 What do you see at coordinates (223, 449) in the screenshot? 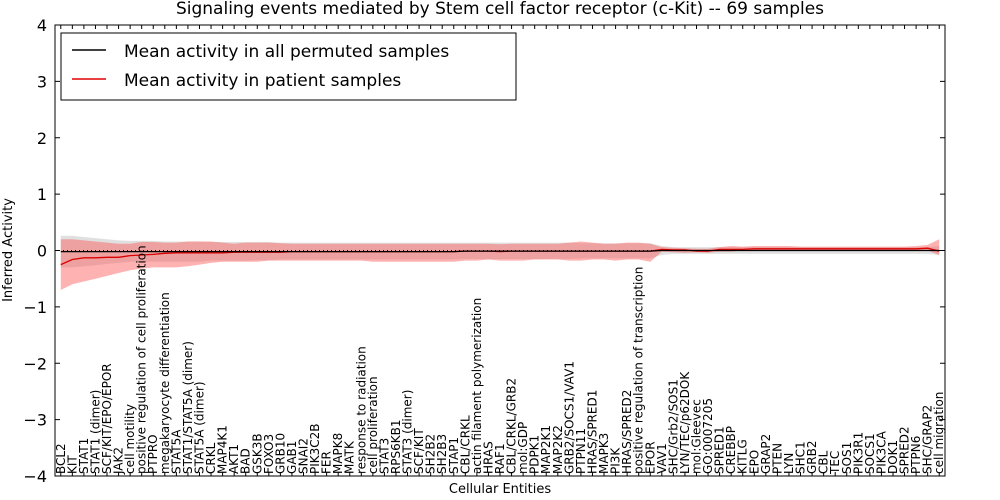
I see `x-tick-label: MAP4K1` at bounding box center [223, 449].